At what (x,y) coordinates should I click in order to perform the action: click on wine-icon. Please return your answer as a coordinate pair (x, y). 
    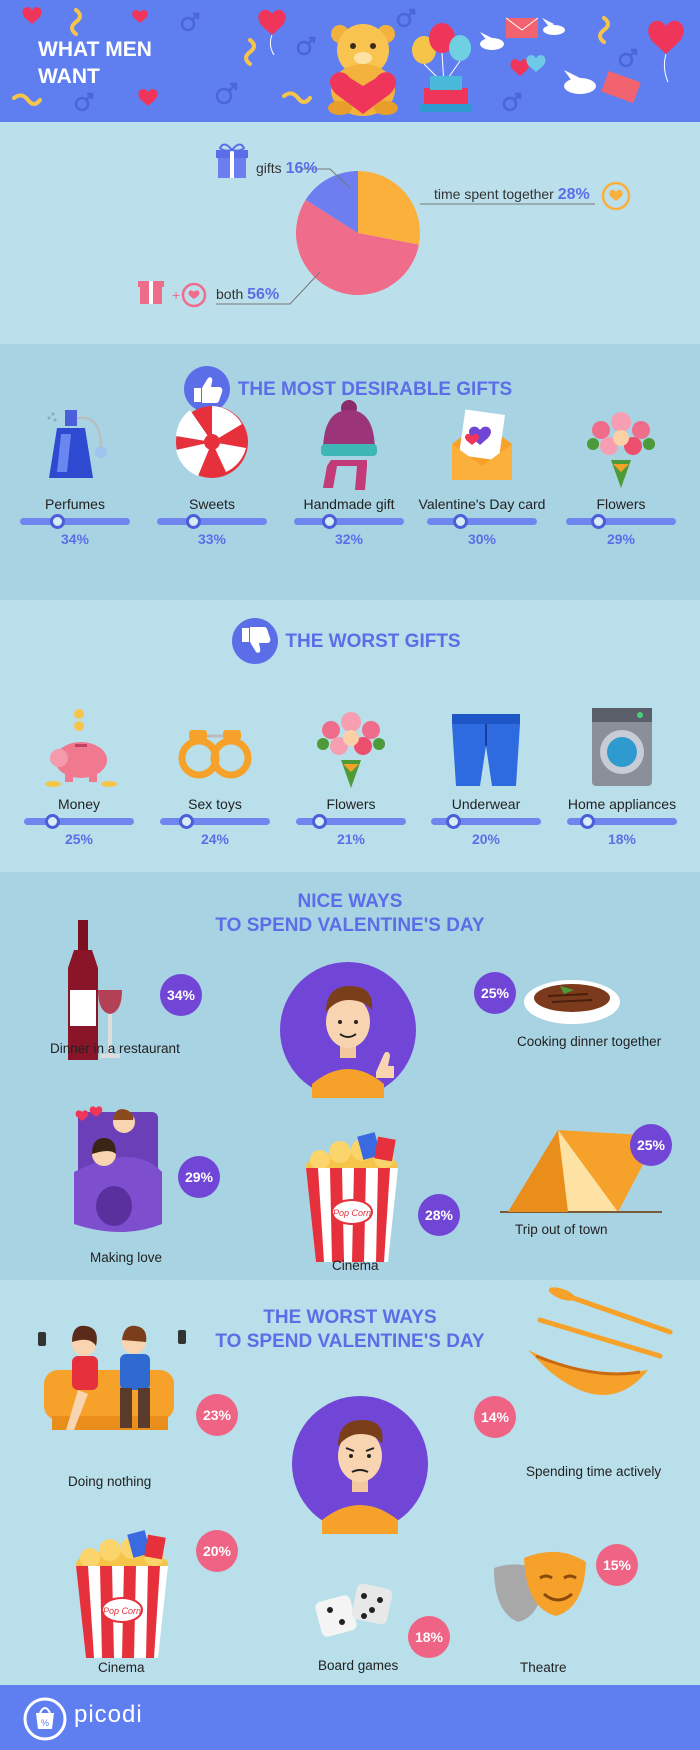
    Looking at the image, I should click on (95, 990).